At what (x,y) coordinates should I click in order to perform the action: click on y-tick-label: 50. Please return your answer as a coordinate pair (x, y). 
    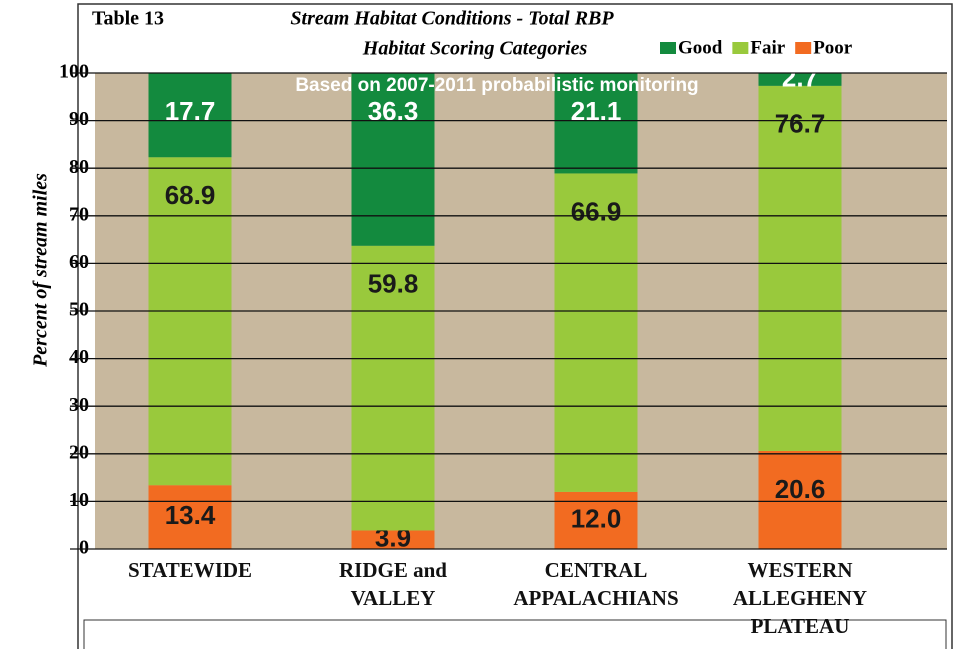
    Looking at the image, I should click on (79, 310).